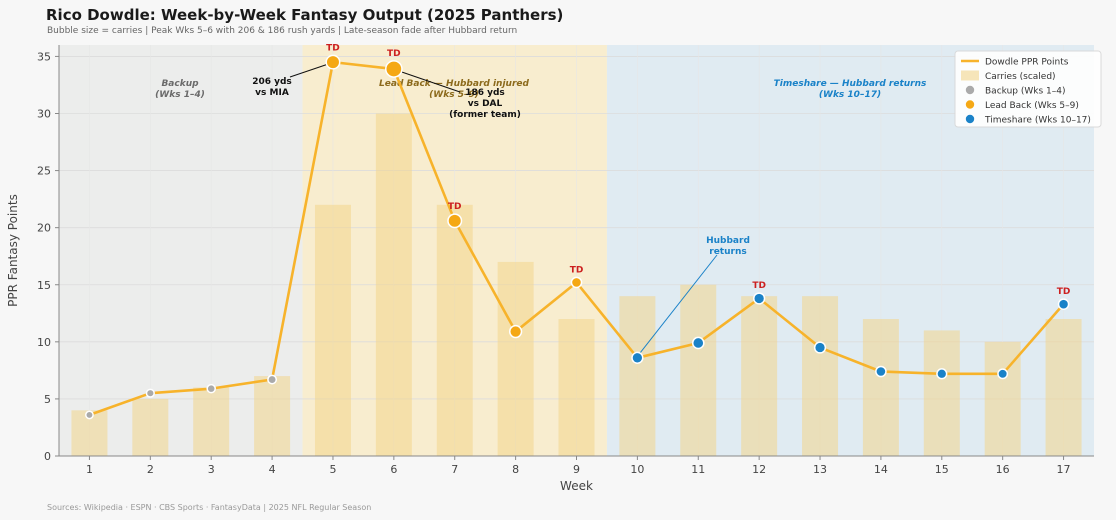 The width and height of the screenshot is (1116, 520). I want to click on legend-swatch-backup, so click(970, 90).